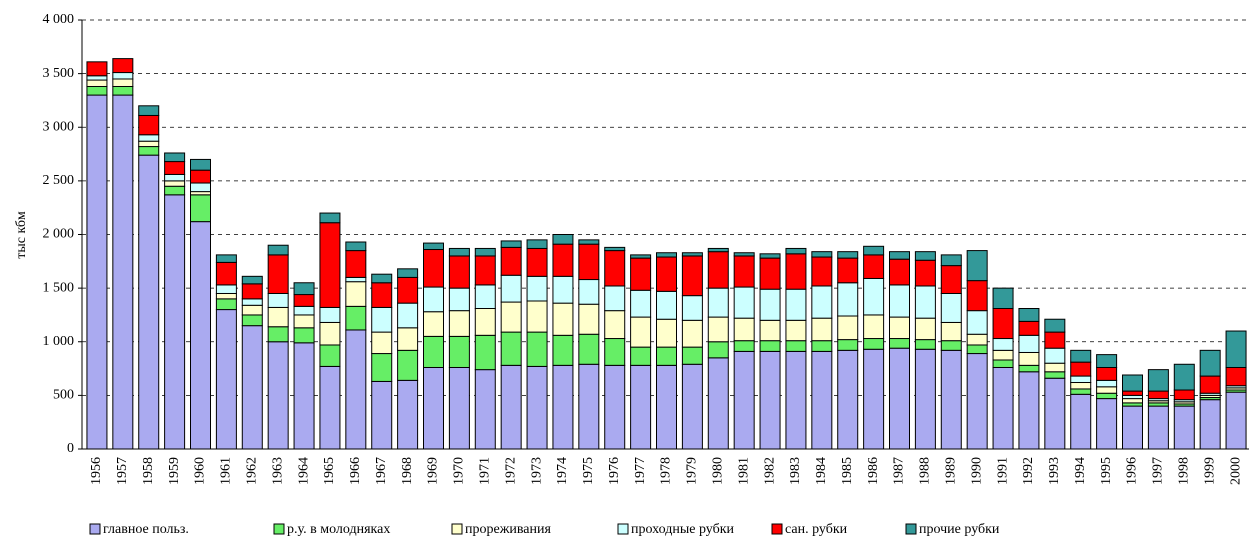 The width and height of the screenshot is (1249, 541). I want to click on x-tick-label: 1971, so click(484, 471).